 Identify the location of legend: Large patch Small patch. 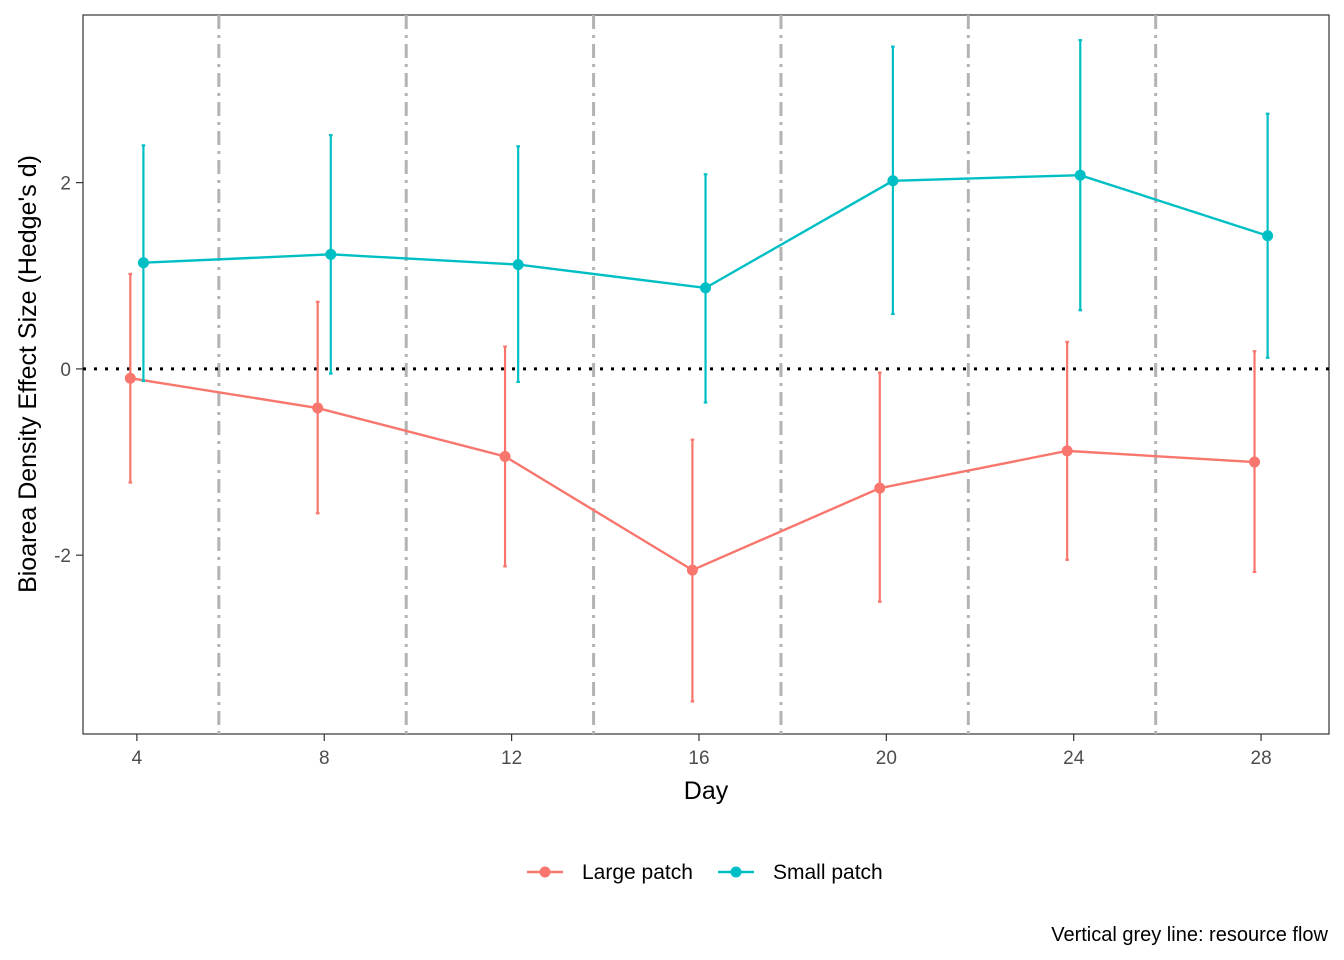
(705, 872).